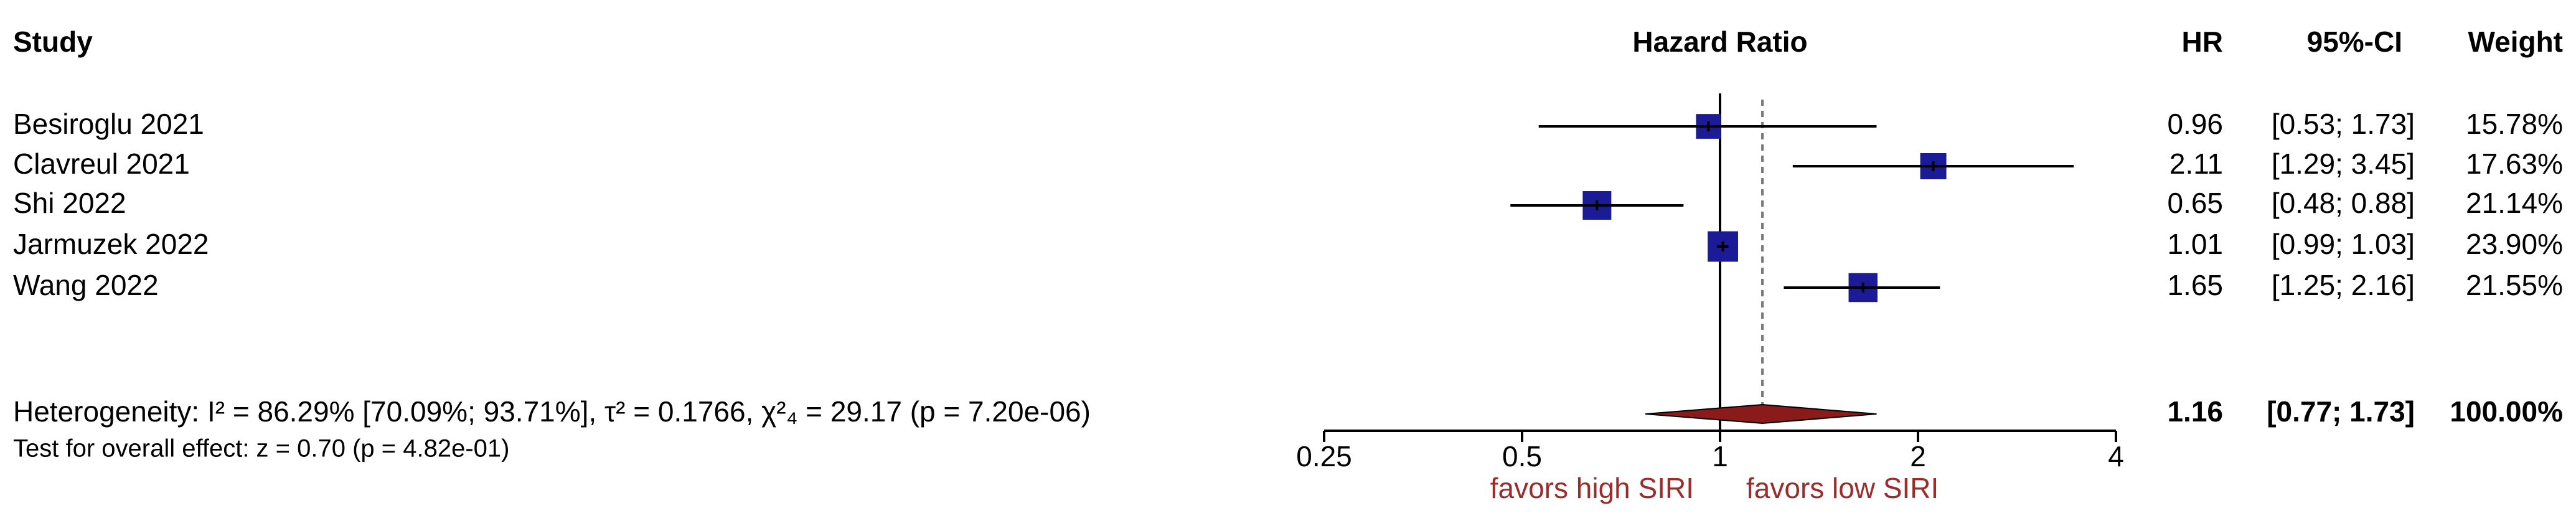  Describe the element at coordinates (2506, 411) in the screenshot. I see `overall-weight: 100.00%` at that location.